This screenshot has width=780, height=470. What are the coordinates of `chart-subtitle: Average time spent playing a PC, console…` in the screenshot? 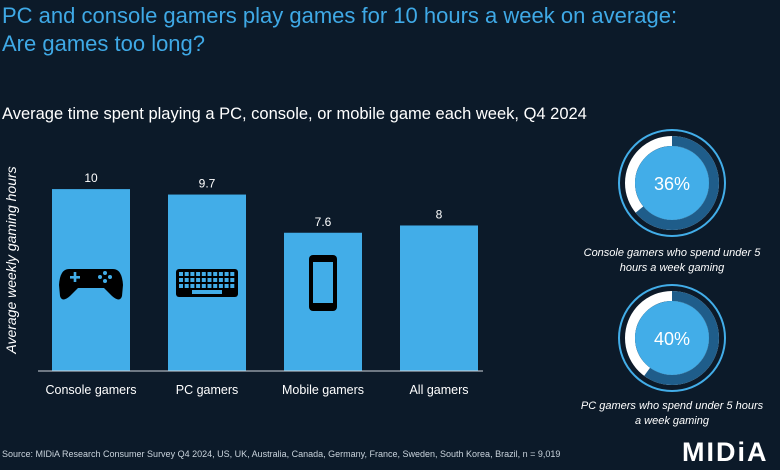 It's located at (294, 114).